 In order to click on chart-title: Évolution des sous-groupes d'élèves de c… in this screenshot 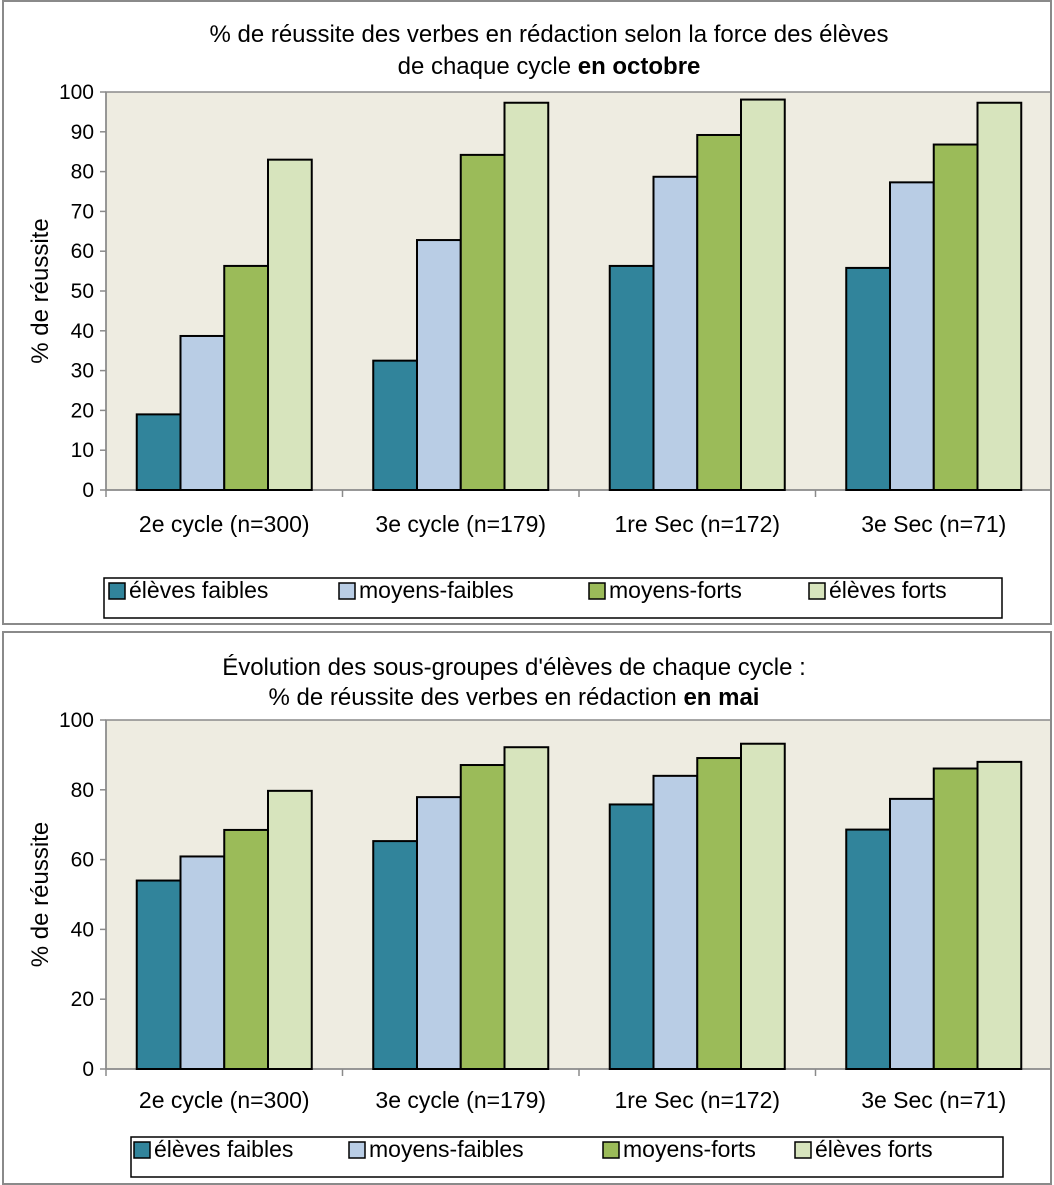, I will do `click(514, 667)`.